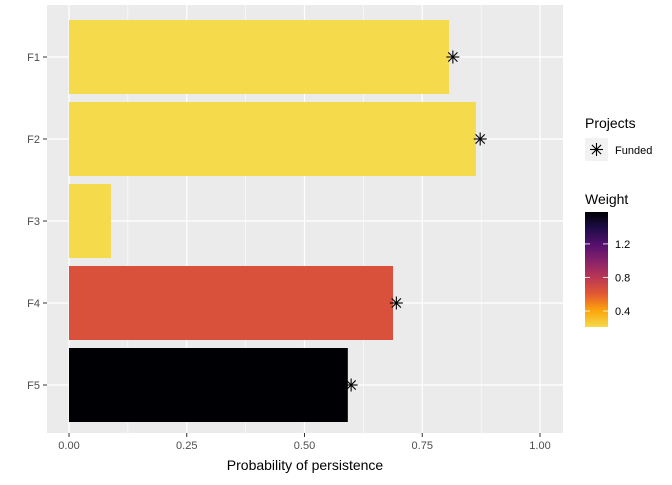 This screenshot has height=485, width=672. What do you see at coordinates (259, 57) in the screenshot?
I see `bar-F1` at bounding box center [259, 57].